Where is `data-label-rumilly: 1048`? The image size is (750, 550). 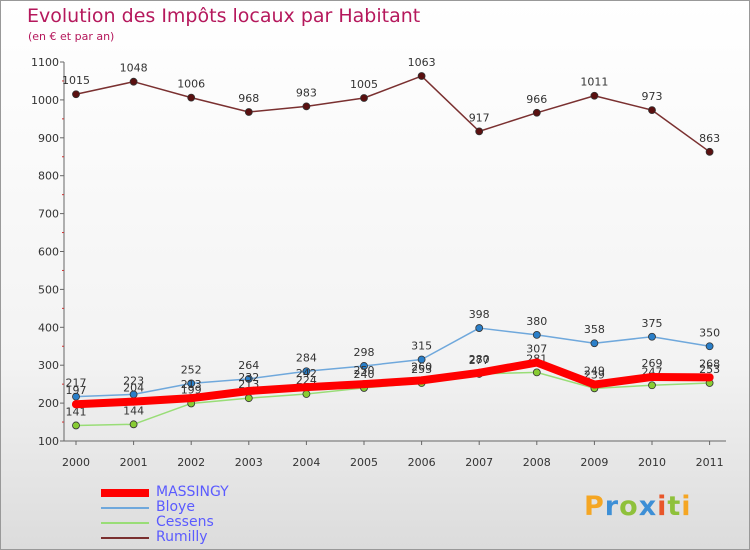 data-label-rumilly: 1048 is located at coordinates (134, 68).